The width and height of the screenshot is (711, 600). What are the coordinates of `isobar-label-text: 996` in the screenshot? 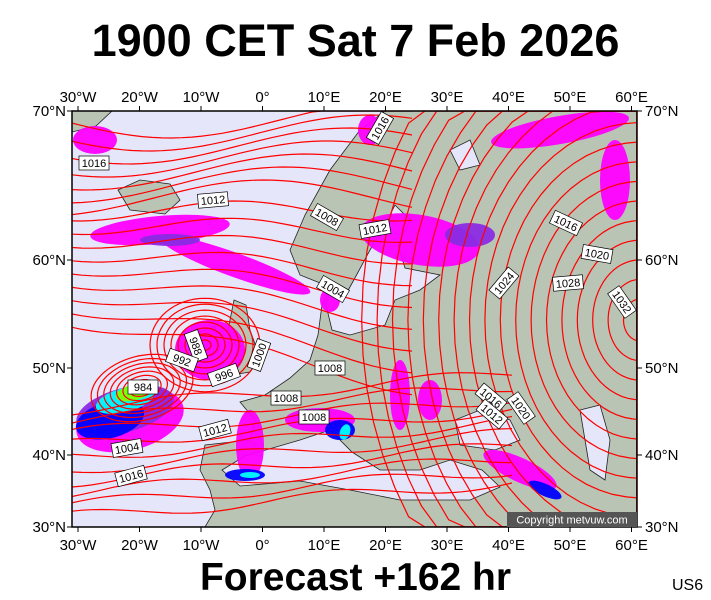 It's located at (224, 376).